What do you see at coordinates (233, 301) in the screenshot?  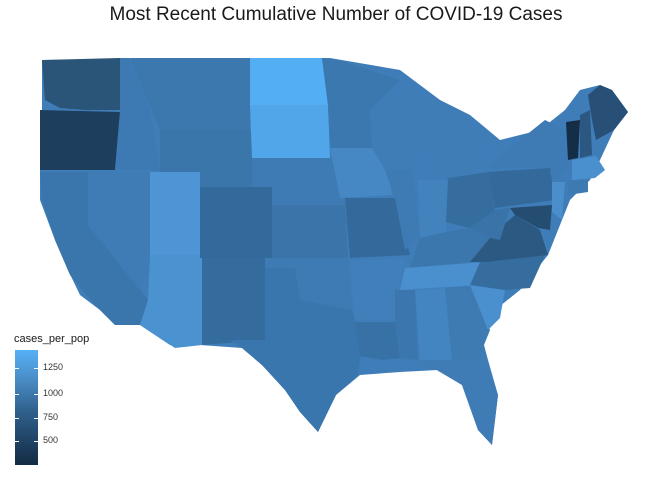 I see `state-new-mexico` at bounding box center [233, 301].